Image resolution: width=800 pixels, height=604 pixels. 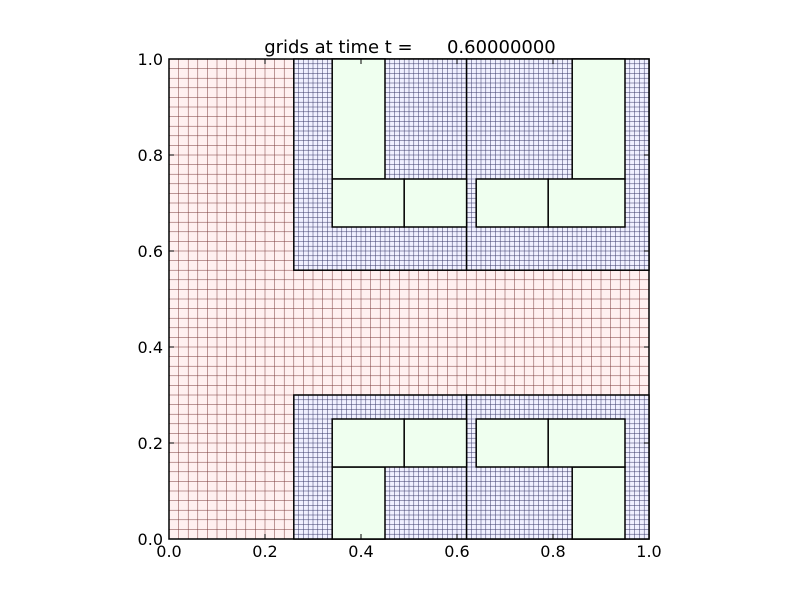 I want to click on x-tick-label: 0.8, so click(x=552, y=551).